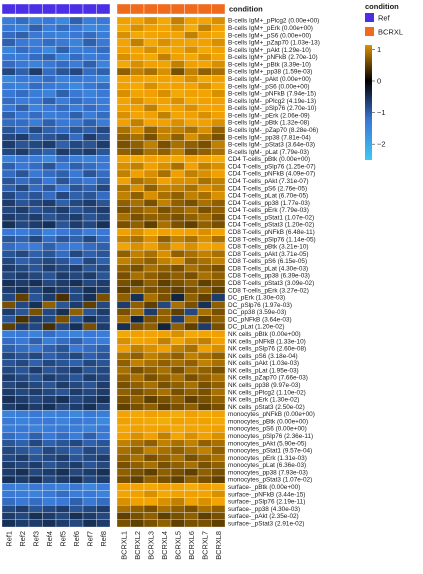 The image size is (423, 574). I want to click on row-label: B-cells IgM+_pNFkB (2.70e-10), so click(273, 57).